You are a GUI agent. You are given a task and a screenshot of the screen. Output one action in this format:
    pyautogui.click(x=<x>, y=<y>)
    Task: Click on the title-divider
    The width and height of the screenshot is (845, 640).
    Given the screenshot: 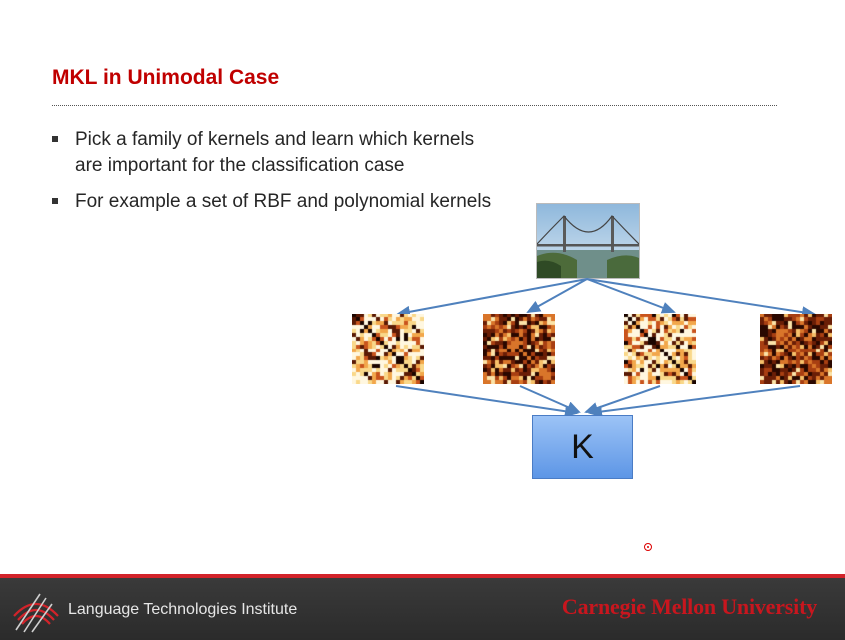 What is the action you would take?
    pyautogui.click(x=414, y=105)
    